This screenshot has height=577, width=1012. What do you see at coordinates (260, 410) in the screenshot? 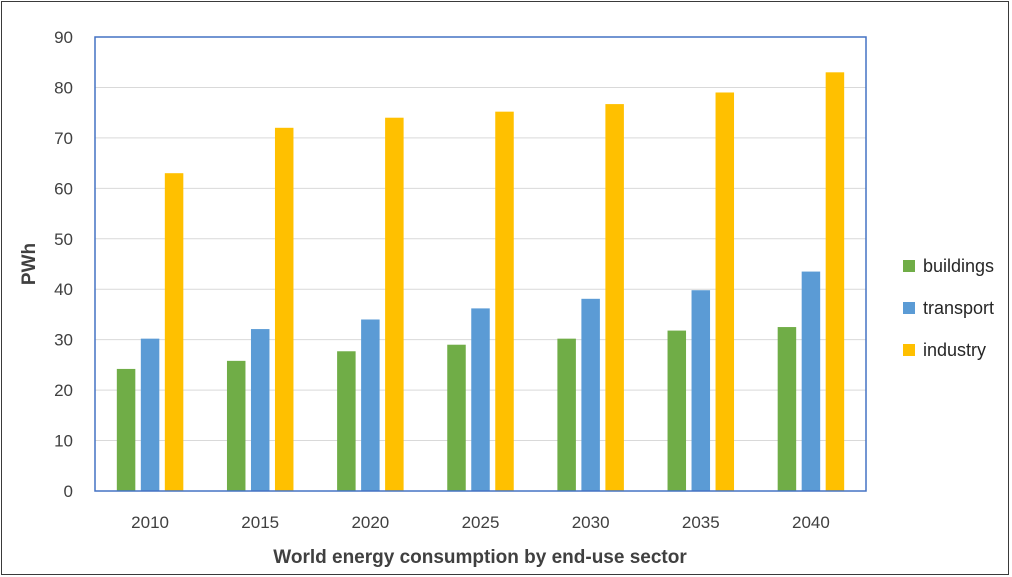
I see `bar-transport-2015` at bounding box center [260, 410].